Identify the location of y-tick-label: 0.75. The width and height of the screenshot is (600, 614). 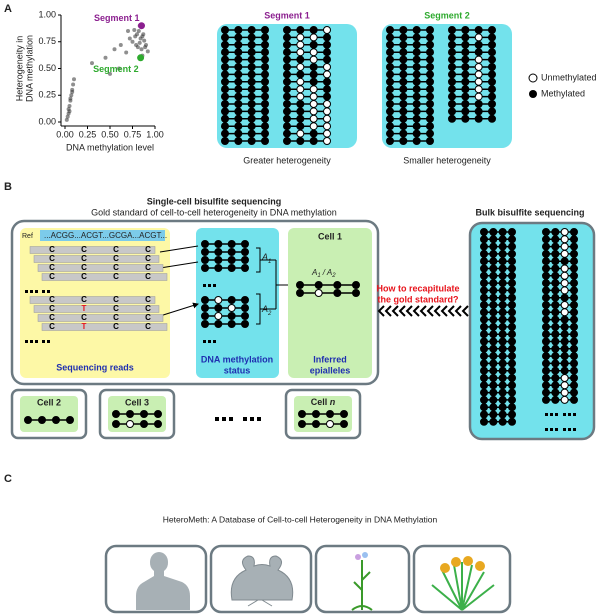
(47, 41).